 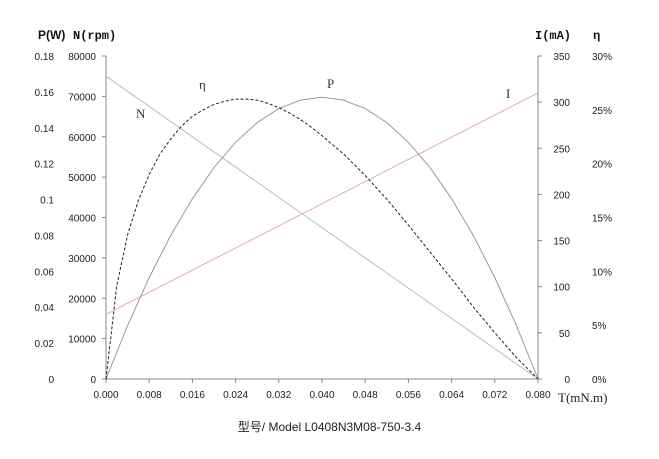 What do you see at coordinates (93, 380) in the screenshot?
I see `speed-tick-label: 0` at bounding box center [93, 380].